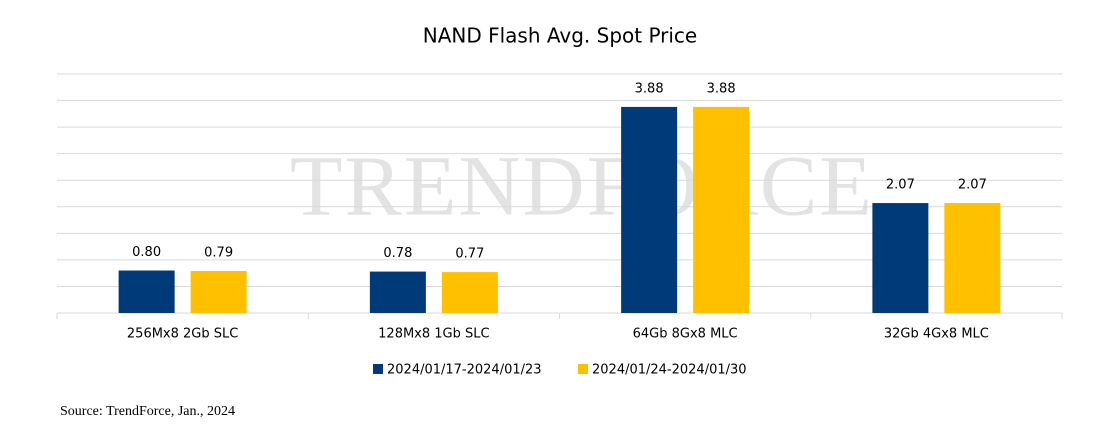 The height and width of the screenshot is (440, 1110). What do you see at coordinates (147, 411) in the screenshot?
I see `source-note: Source: TrendForce, Jan., 2024` at bounding box center [147, 411].